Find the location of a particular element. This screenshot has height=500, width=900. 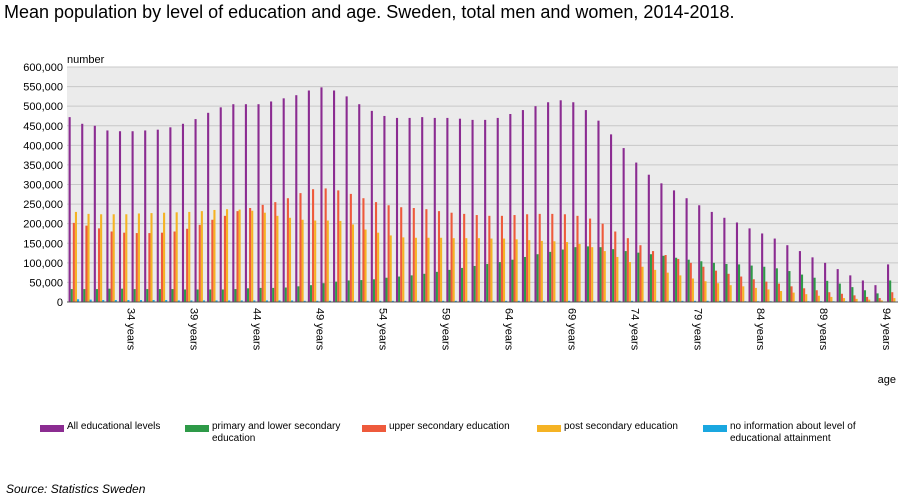

y-tick-label: 100,000 is located at coordinates (43, 264).